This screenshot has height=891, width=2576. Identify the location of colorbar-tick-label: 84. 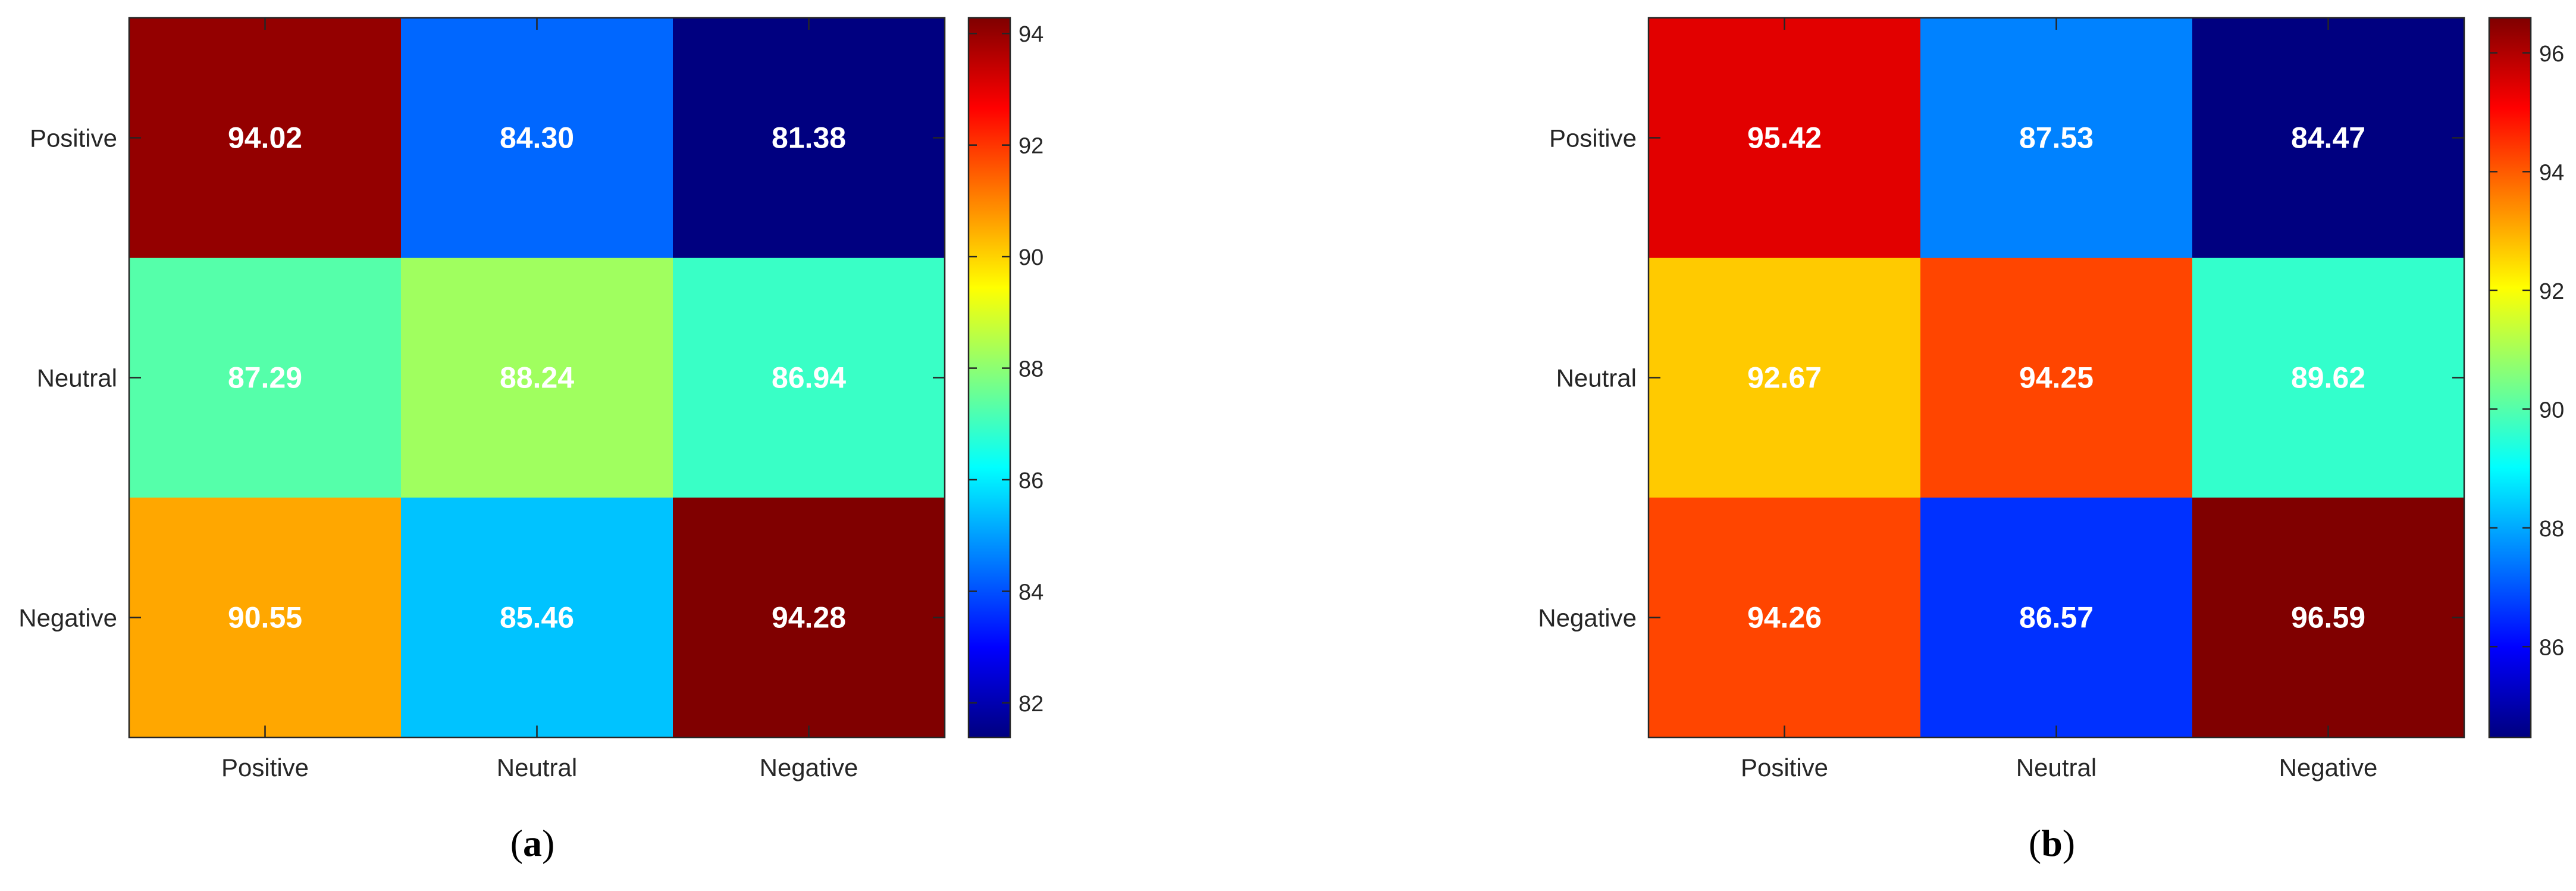
(1031, 593).